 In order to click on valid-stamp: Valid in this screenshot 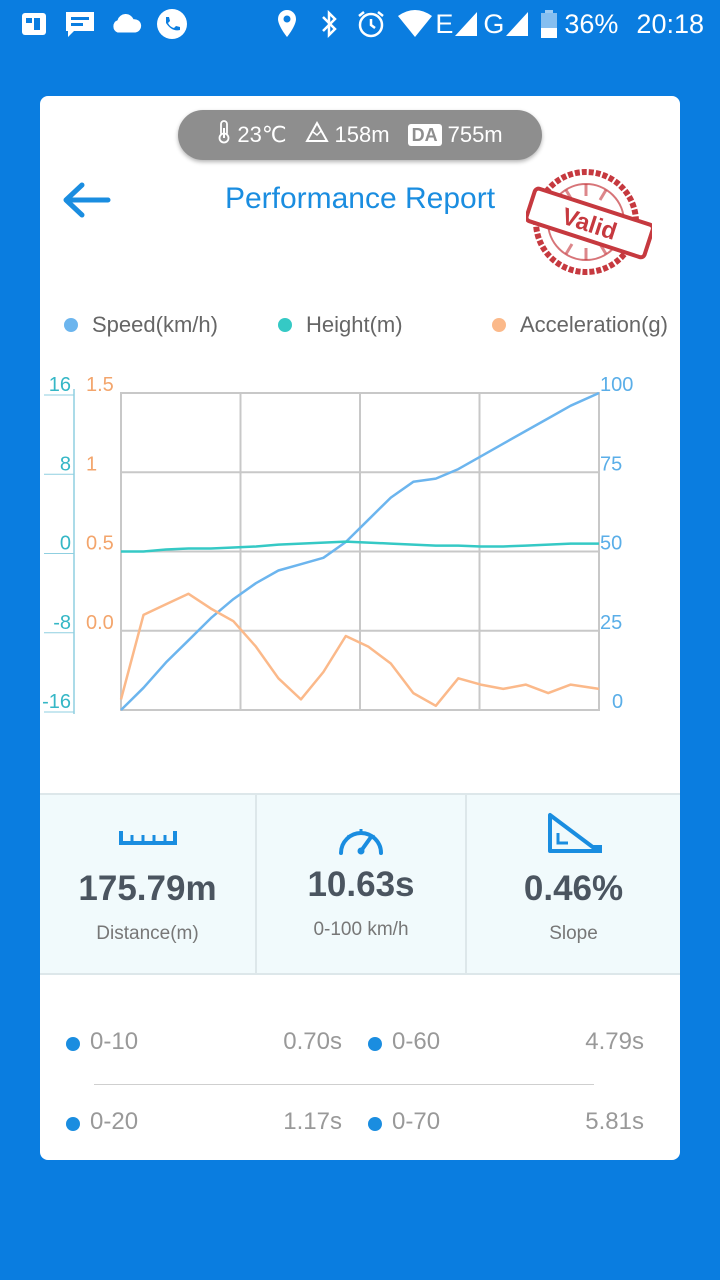, I will do `click(589, 221)`.